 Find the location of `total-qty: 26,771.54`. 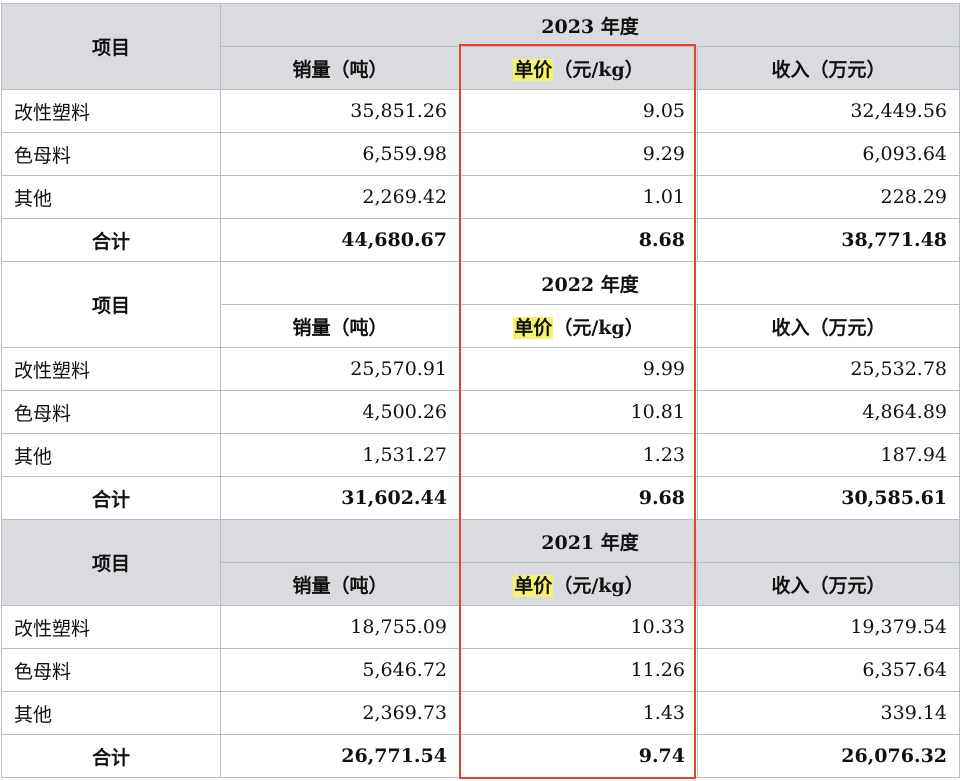

total-qty: 26,771.54 is located at coordinates (340, 756).